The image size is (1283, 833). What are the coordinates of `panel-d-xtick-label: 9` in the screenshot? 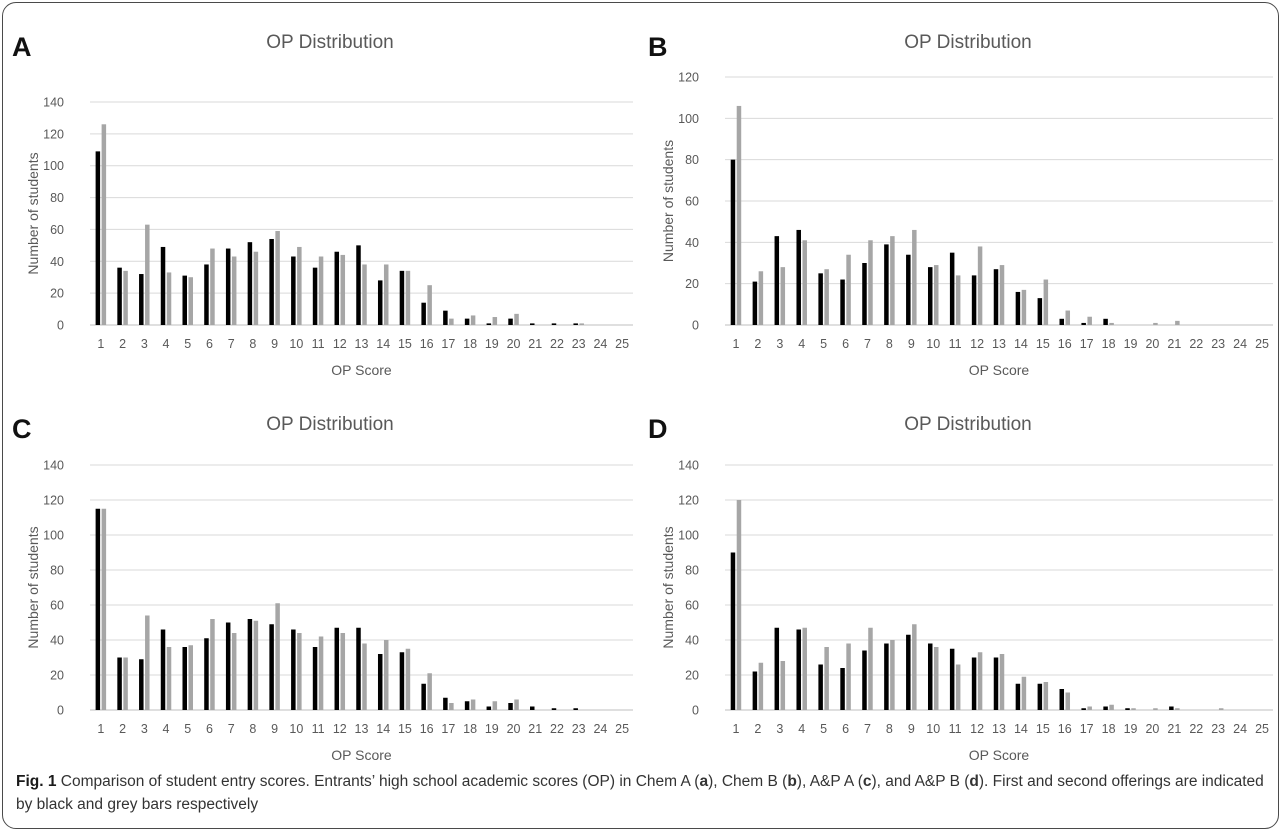 It's located at (911, 729).